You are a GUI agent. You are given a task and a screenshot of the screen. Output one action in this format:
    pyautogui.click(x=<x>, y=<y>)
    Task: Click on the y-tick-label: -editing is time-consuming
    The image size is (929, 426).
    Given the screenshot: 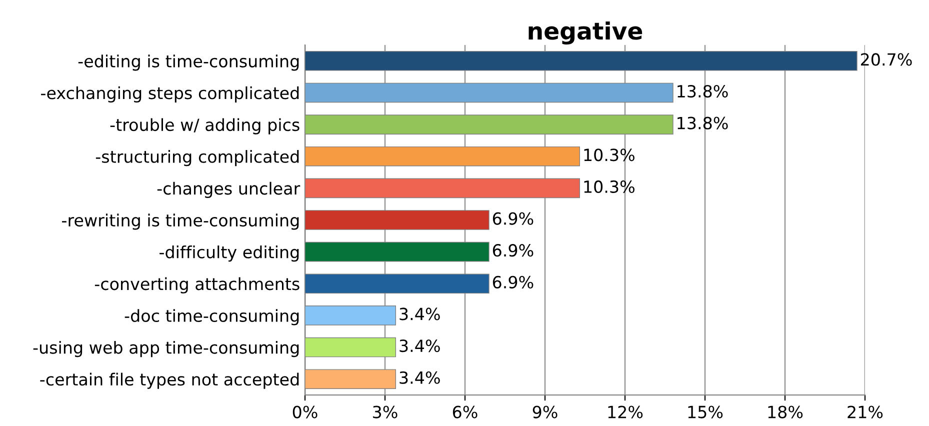 What is the action you would take?
    pyautogui.click(x=188, y=62)
    